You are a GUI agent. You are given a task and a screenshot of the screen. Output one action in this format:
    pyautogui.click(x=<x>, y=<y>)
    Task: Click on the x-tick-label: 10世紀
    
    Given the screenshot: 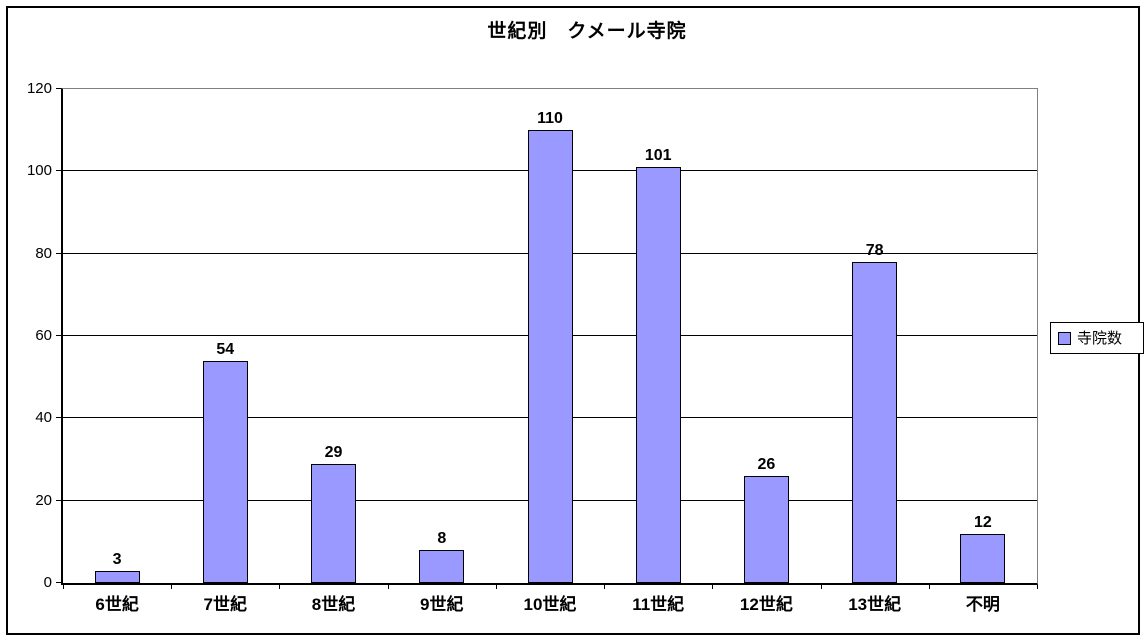 What is the action you would take?
    pyautogui.click(x=550, y=604)
    